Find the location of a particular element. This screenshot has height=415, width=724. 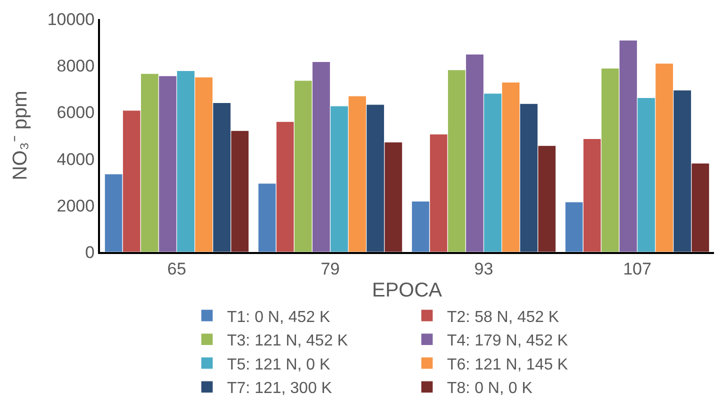

y-tick-label: 10000 is located at coordinates (71, 19).